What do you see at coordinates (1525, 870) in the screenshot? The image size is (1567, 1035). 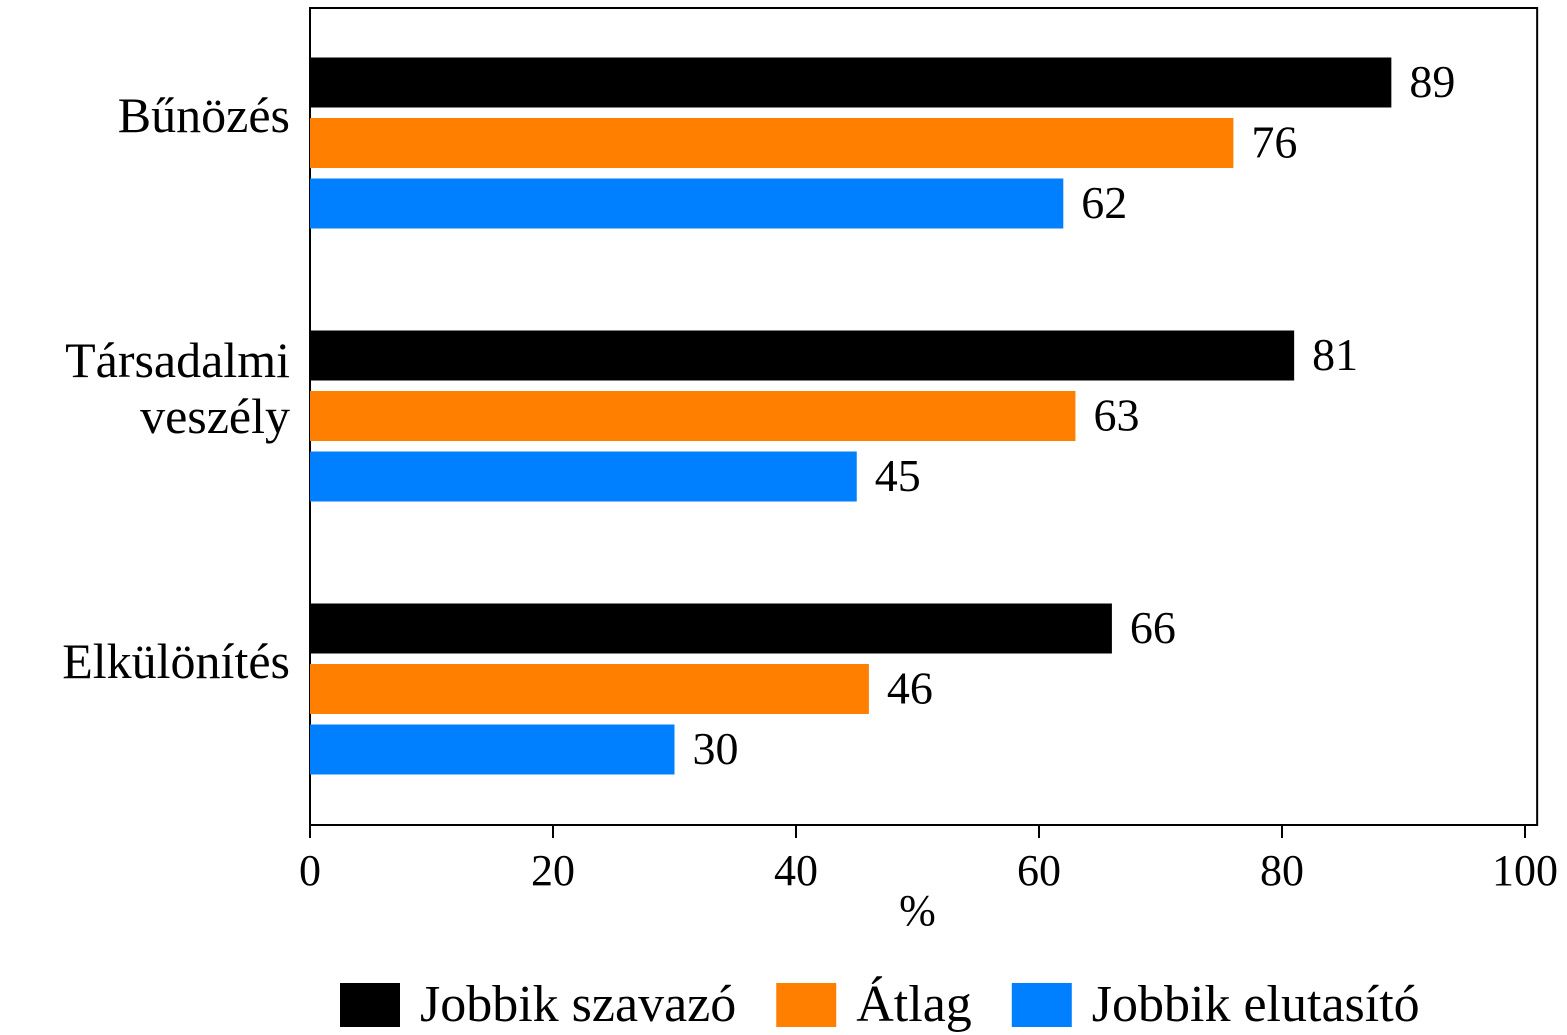 I see `x-tick-label: 100` at bounding box center [1525, 870].